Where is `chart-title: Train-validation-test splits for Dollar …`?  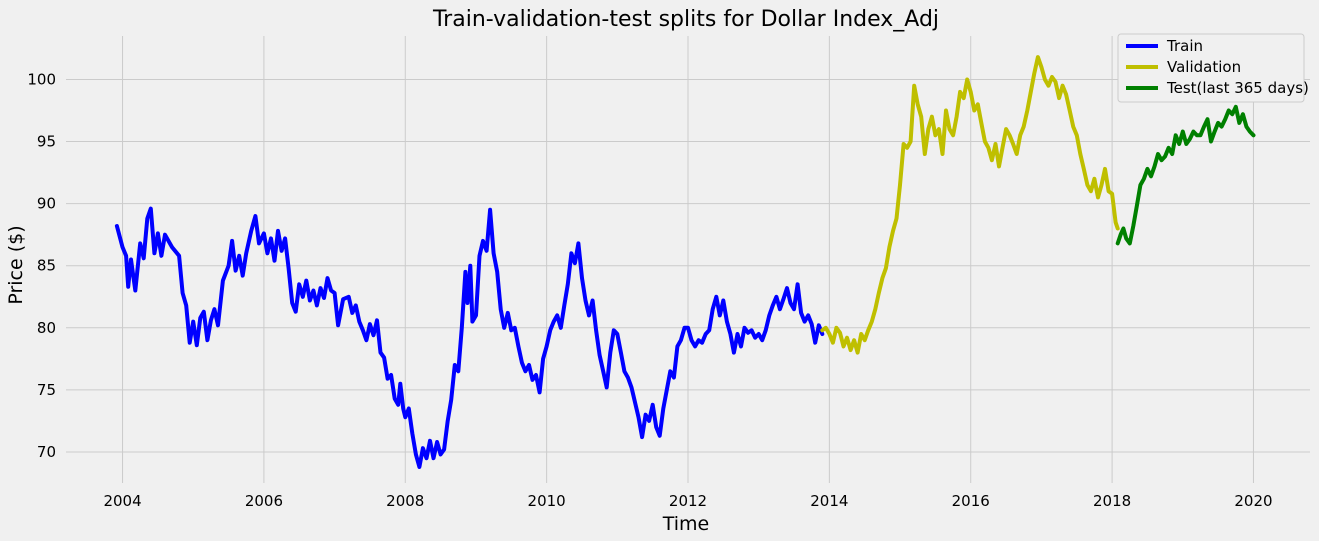
chart-title: Train-validation-test splits for Dollar … is located at coordinates (685, 19).